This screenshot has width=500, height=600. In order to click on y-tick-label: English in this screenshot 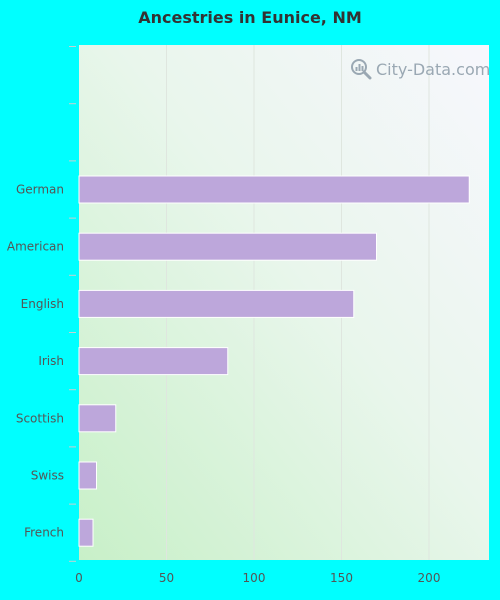, I will do `click(42, 304)`.